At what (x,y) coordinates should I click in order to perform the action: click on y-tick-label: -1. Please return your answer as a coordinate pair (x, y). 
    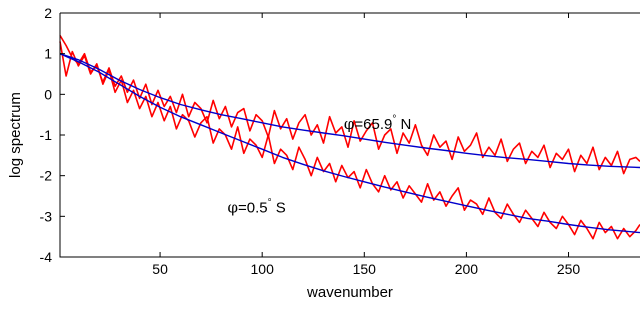
    Looking at the image, I should click on (46, 135).